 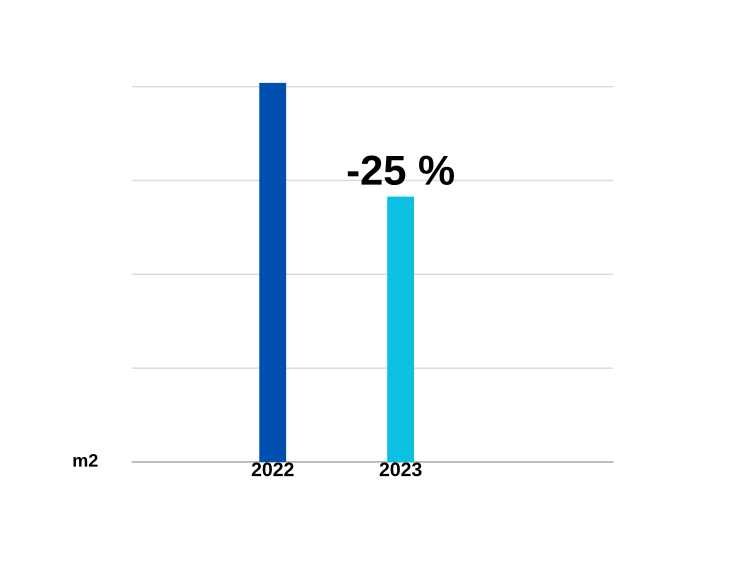 I want to click on annotation: -25 %, so click(x=401, y=171).